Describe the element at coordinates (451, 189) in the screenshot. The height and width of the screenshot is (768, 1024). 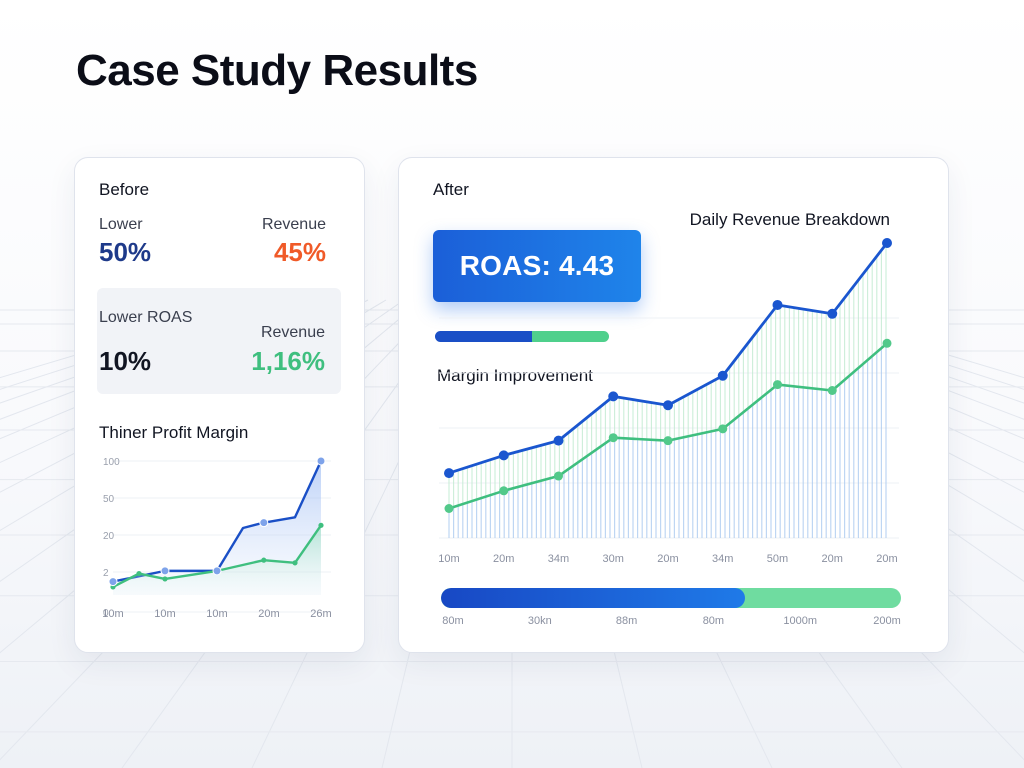
I see `after-heading: After` at that location.